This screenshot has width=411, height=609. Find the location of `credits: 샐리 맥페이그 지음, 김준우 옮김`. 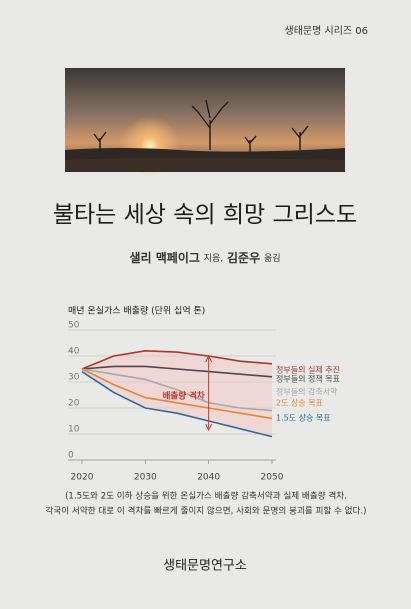

credits: 샐리 맥페이그 지음, 김준우 옮김 is located at coordinates (204, 257).